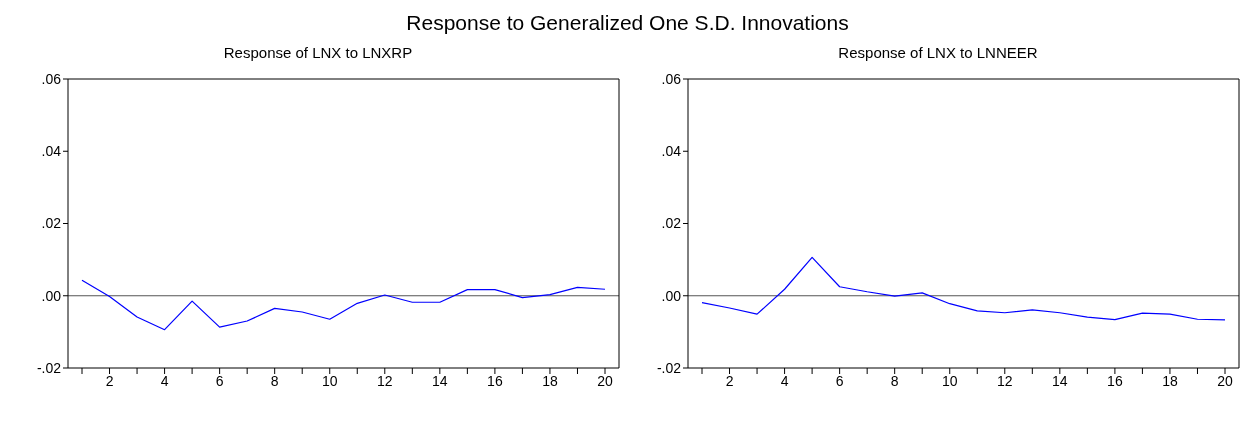  I want to click on chart-subtitle: Response of LNX to LNNEER, so click(938, 53).